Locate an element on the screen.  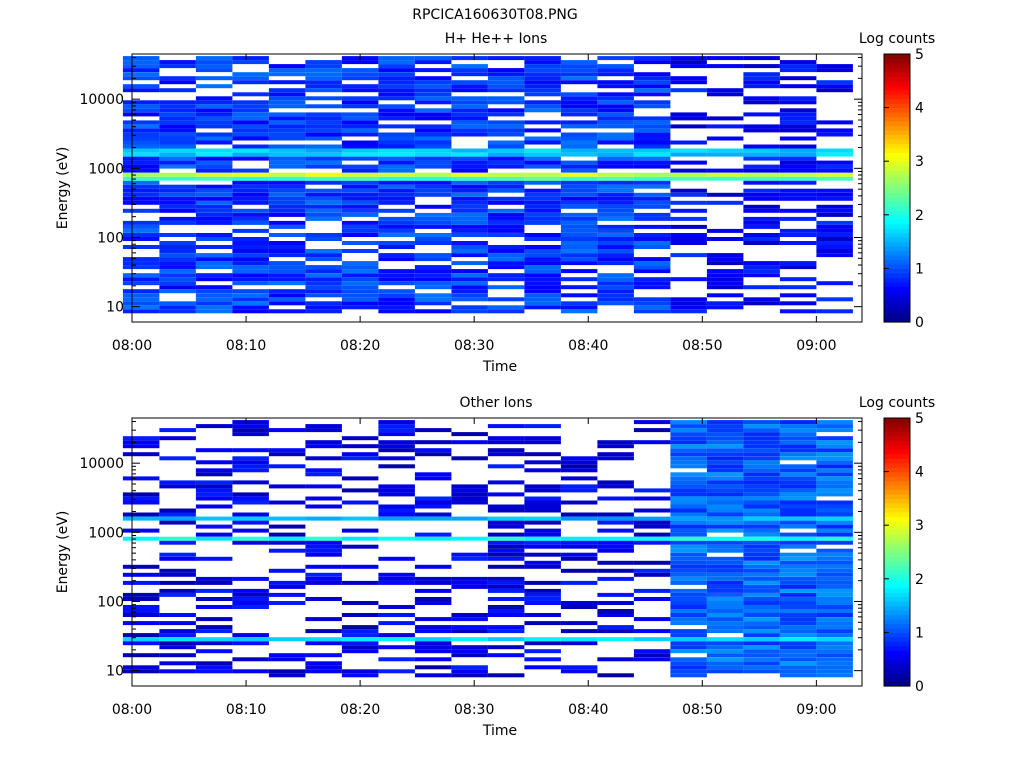
x-tick-label: 08:20 is located at coordinates (360, 710).